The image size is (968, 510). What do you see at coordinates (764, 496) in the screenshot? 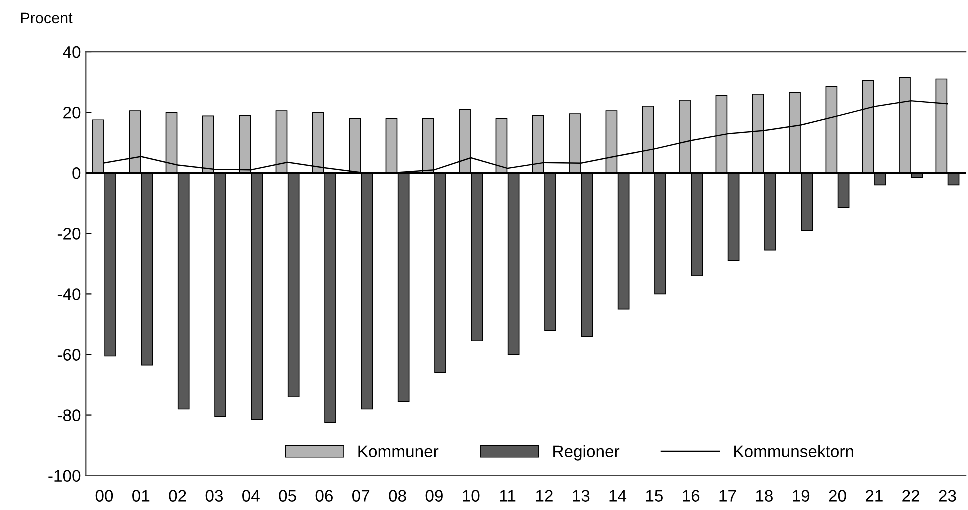
I see `x-tick-label: 18` at bounding box center [764, 496].